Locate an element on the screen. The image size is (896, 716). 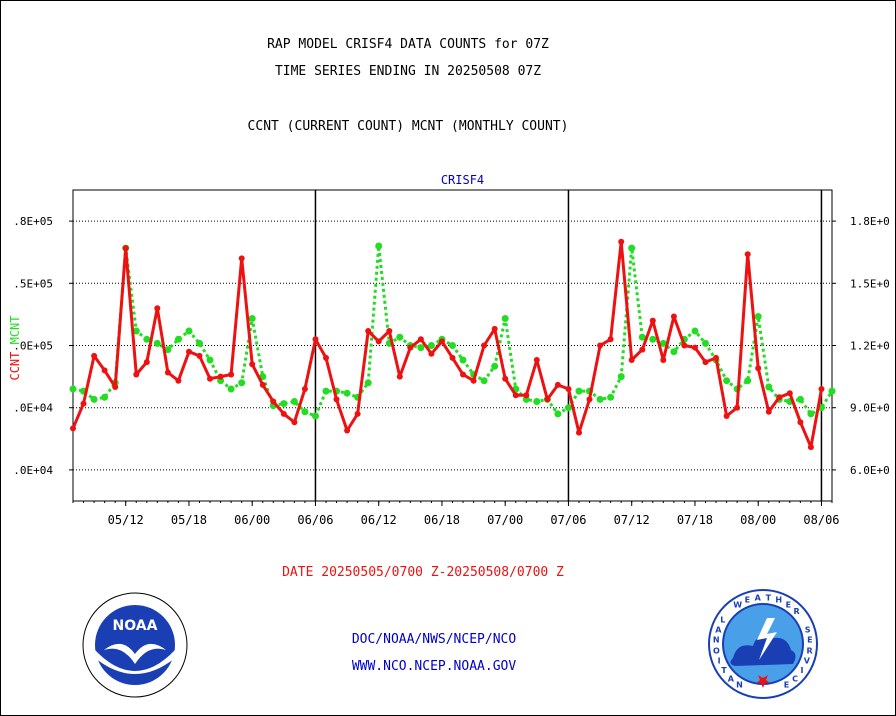
y-tick-label-right: 9.0E+0 is located at coordinates (870, 408).